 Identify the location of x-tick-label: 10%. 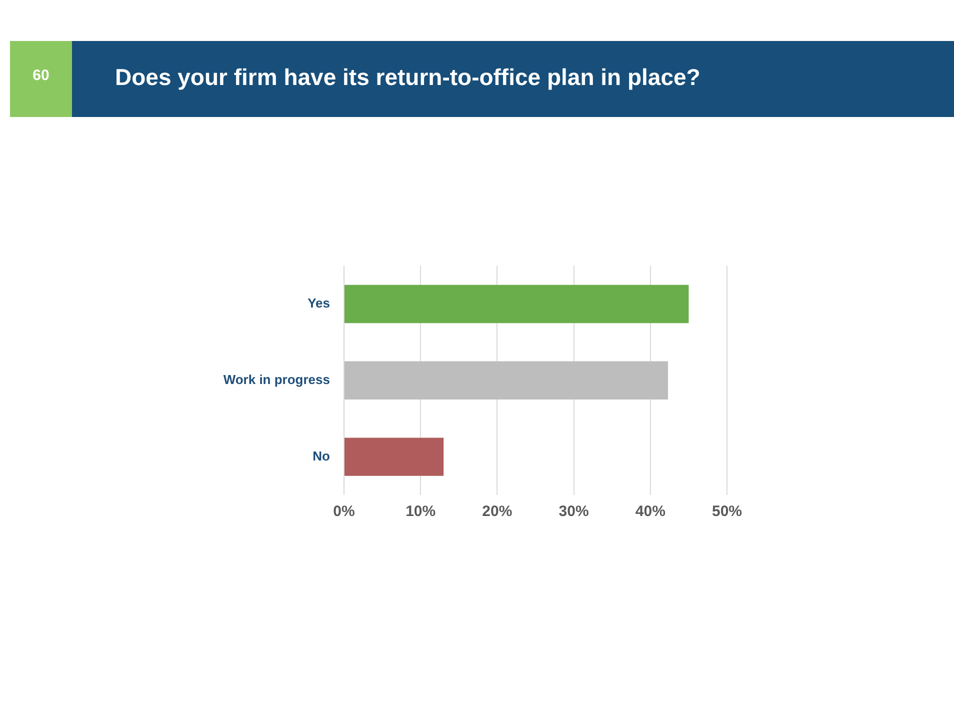
(421, 511).